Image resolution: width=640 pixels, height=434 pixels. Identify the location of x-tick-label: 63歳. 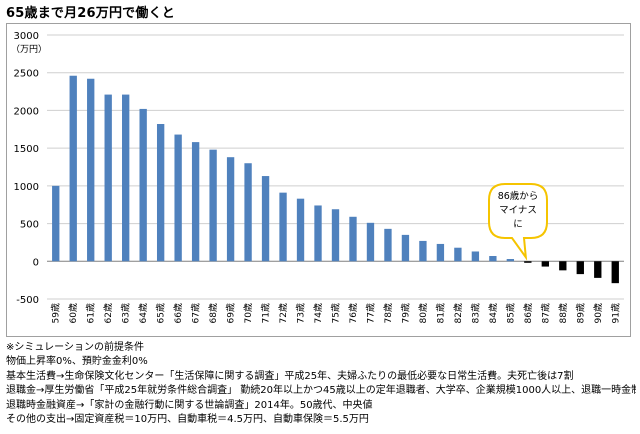
(126, 313).